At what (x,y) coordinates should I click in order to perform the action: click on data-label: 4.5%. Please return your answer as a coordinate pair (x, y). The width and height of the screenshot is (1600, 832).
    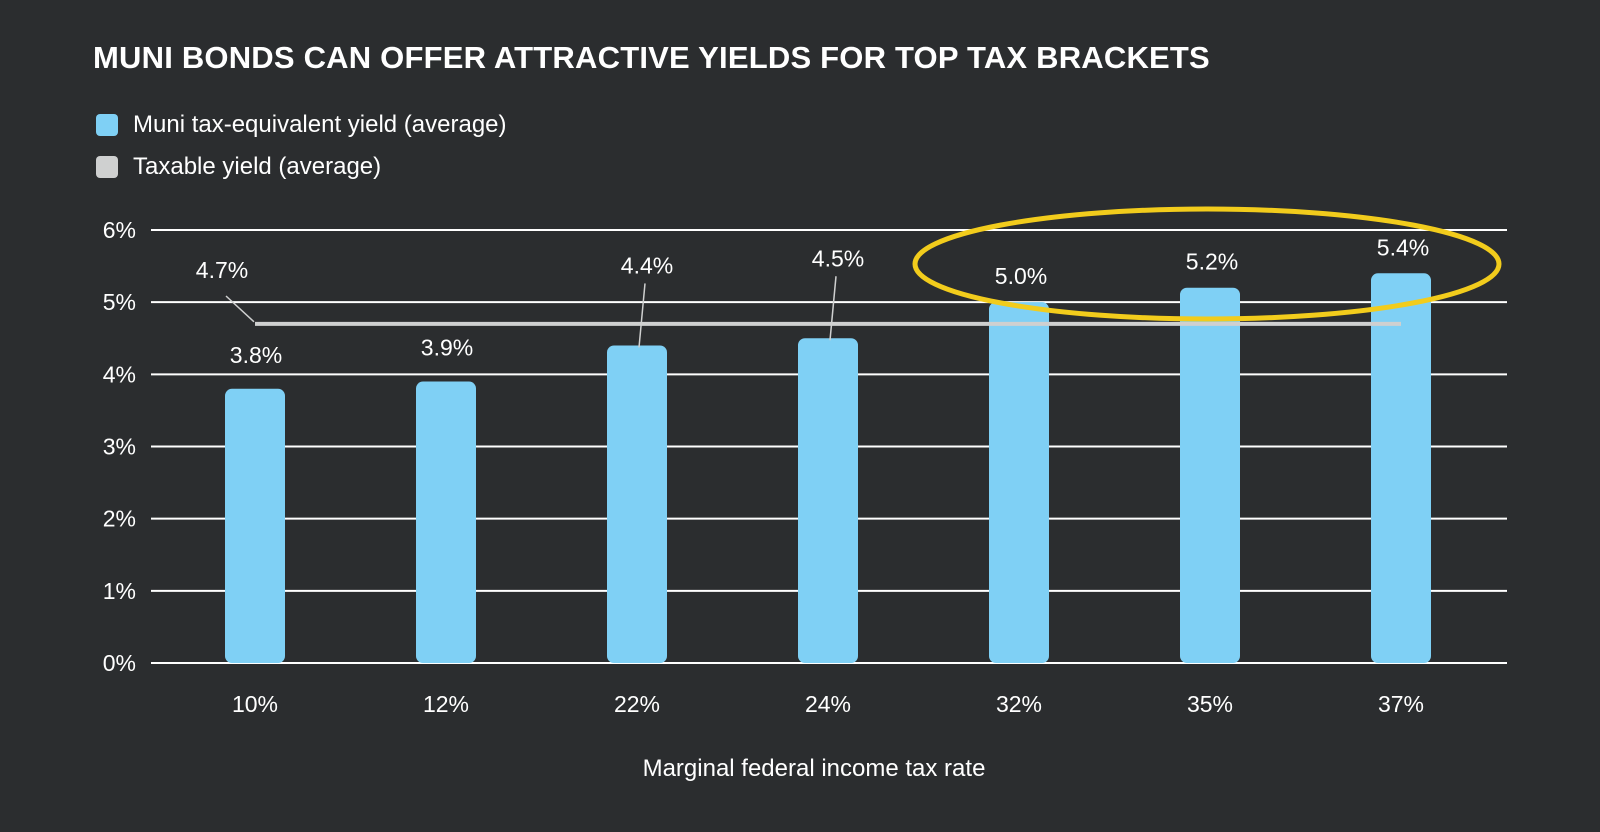
    Looking at the image, I should click on (838, 258).